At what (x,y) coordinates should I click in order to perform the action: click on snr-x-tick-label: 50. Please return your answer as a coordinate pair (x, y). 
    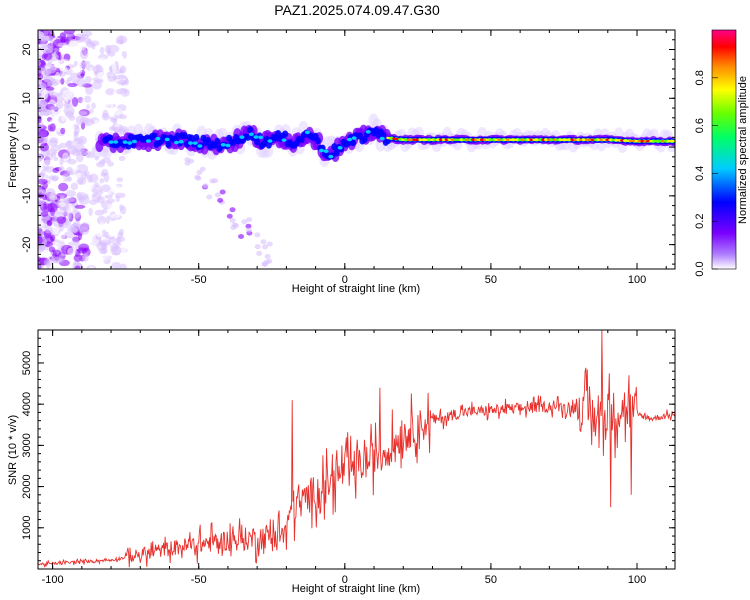
    Looking at the image, I should click on (491, 580).